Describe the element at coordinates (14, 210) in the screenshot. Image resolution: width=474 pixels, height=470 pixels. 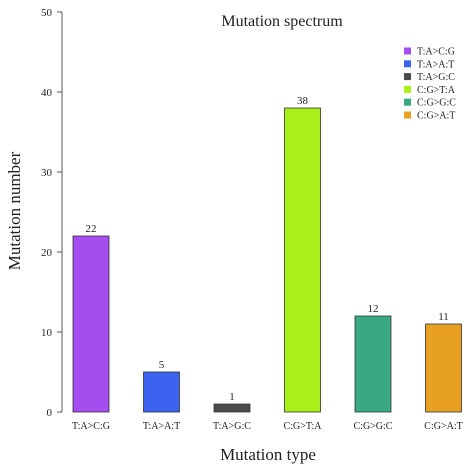
I see `y-axis-label: Mutation number` at that location.